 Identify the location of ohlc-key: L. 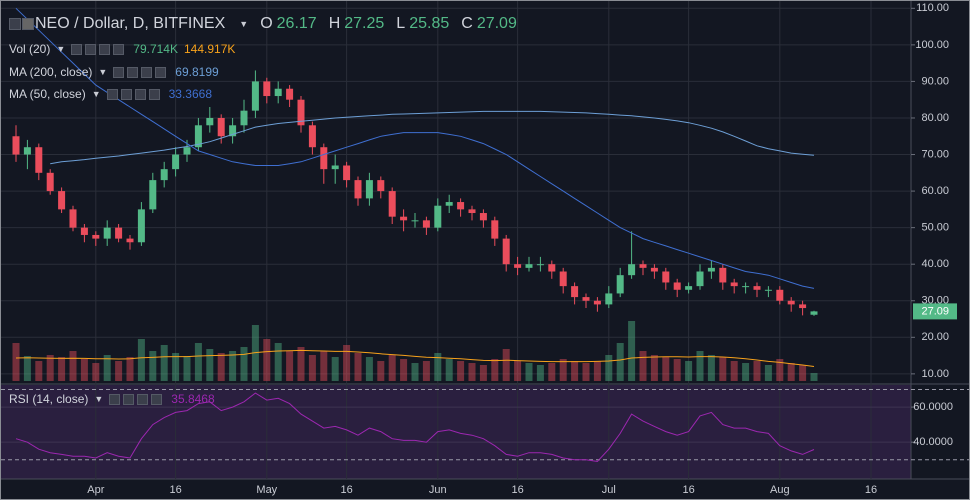
(401, 23).